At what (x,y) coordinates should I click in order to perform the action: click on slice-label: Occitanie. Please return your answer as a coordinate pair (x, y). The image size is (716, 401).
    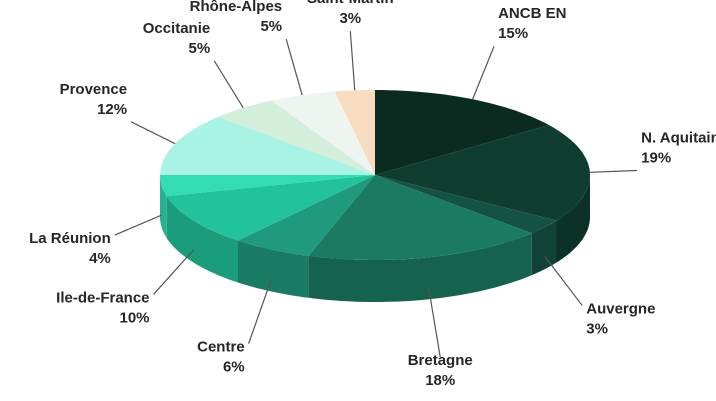
    Looking at the image, I should click on (177, 28).